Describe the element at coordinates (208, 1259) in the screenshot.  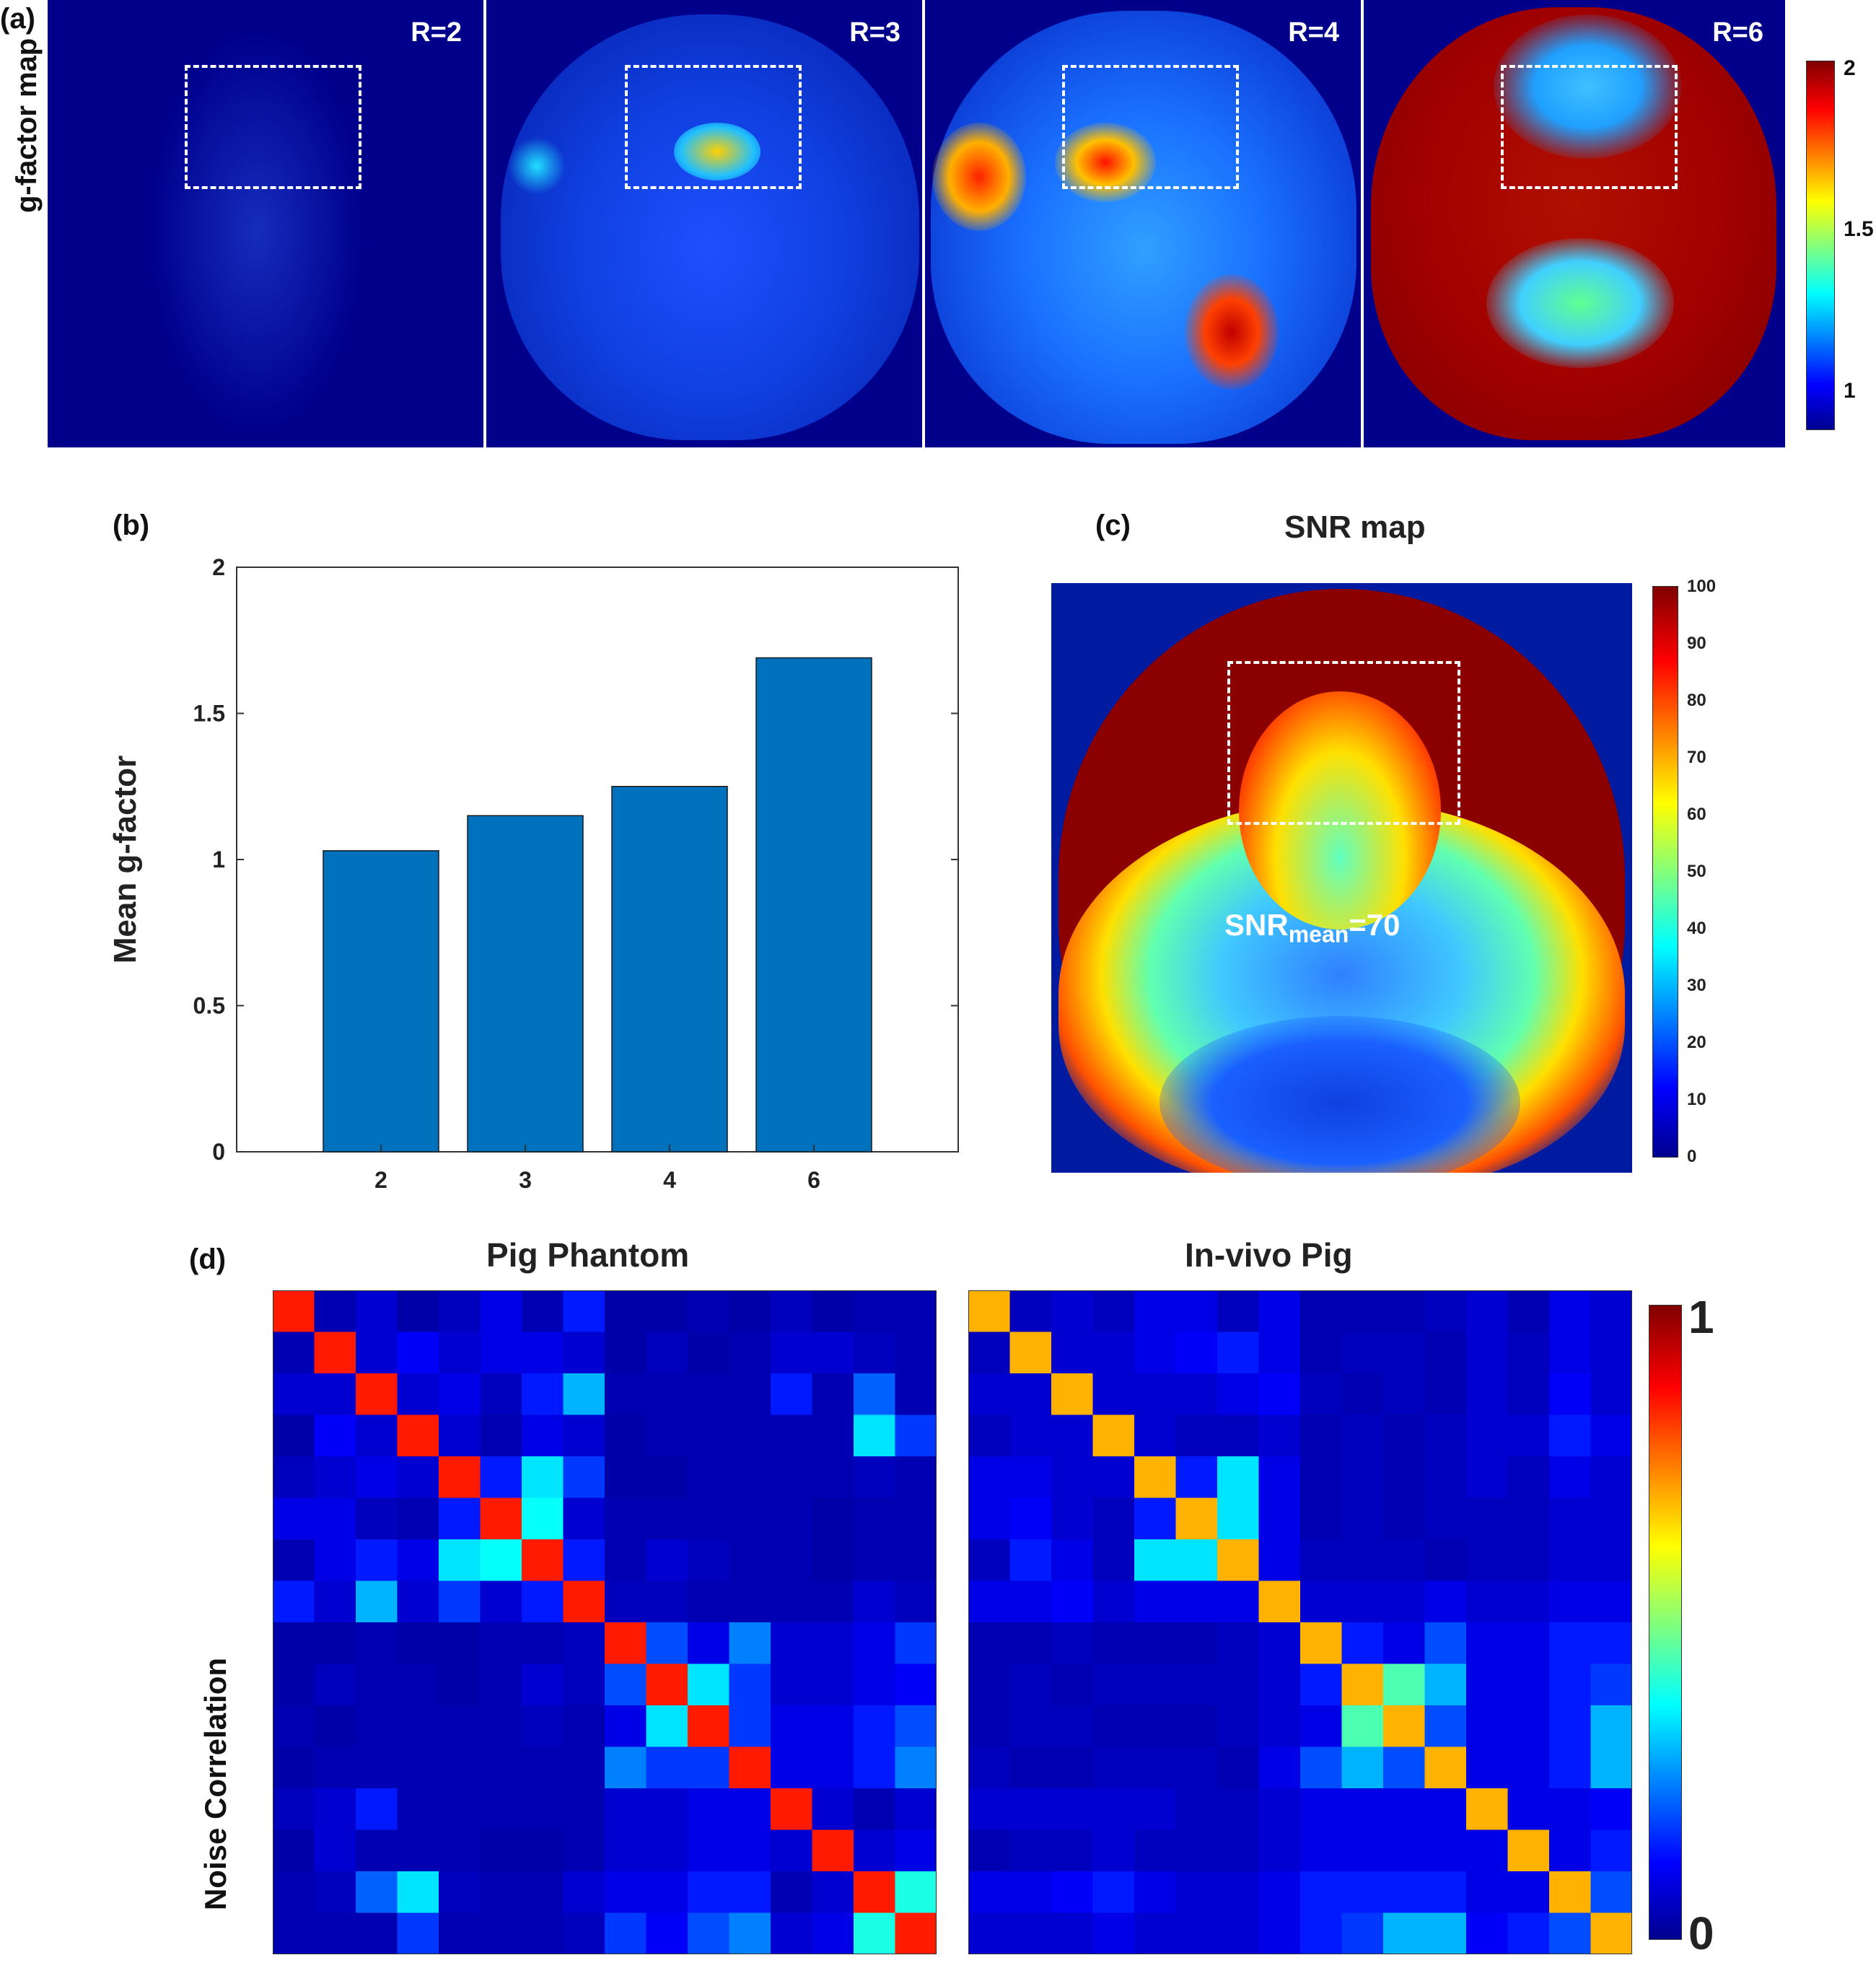
I see `panel-d-letter: (d)` at that location.